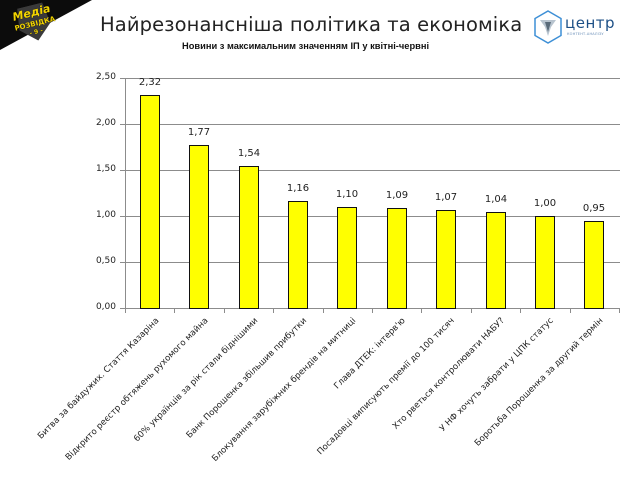 This screenshot has height=494, width=625. Describe the element at coordinates (446, 197) in the screenshot. I see `bar-value-label: 1,07` at that location.